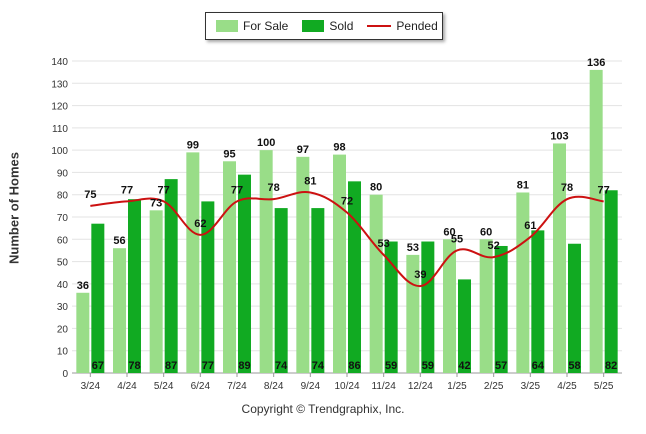 The height and width of the screenshot is (434, 646). I want to click on y-tick-label: 0, so click(65, 374).